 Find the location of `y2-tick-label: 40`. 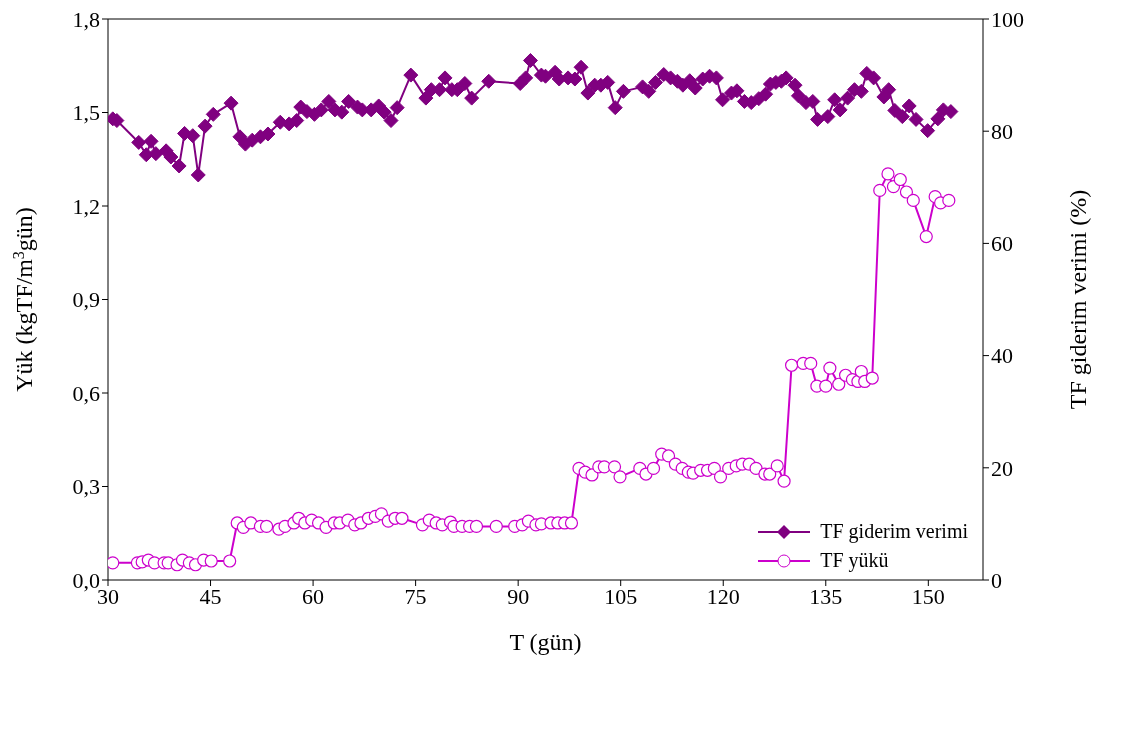

y2-tick-label: 40 is located at coordinates (1002, 356).